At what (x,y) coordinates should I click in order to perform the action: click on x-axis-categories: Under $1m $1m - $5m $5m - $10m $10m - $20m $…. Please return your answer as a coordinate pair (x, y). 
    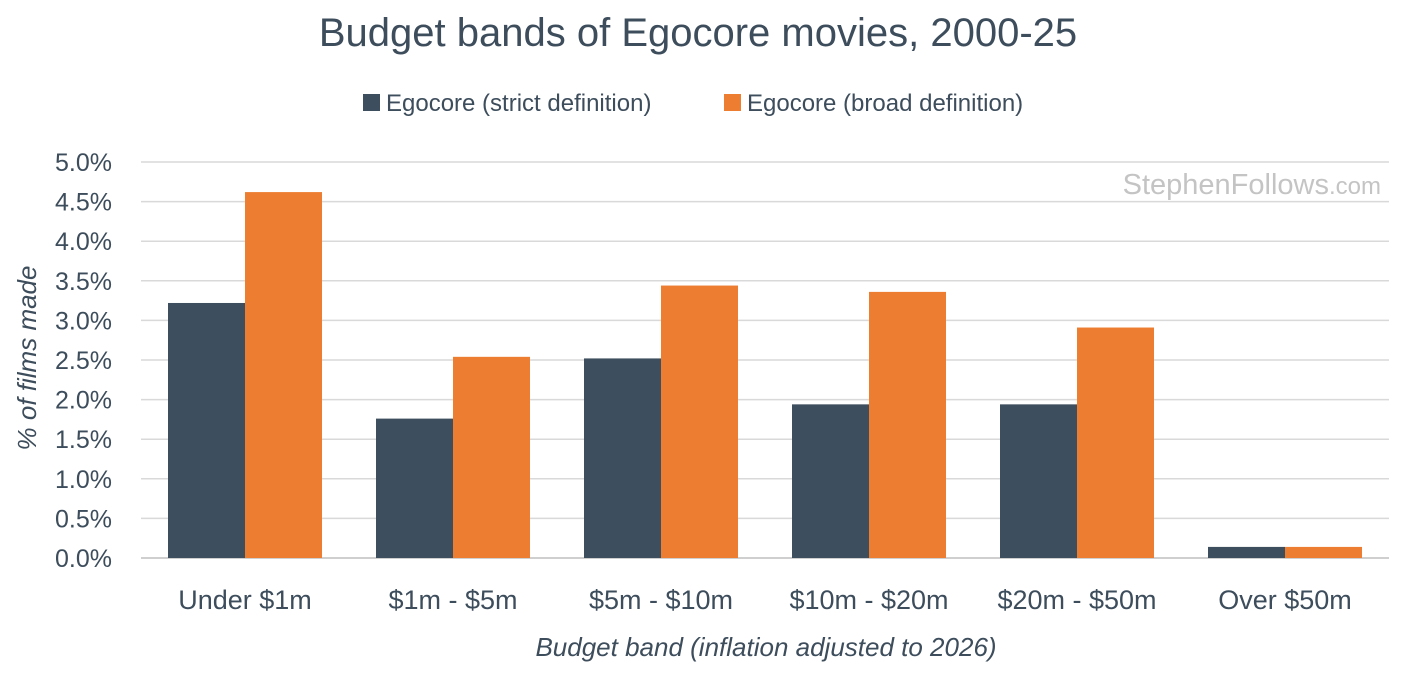
    Looking at the image, I should click on (765, 600).